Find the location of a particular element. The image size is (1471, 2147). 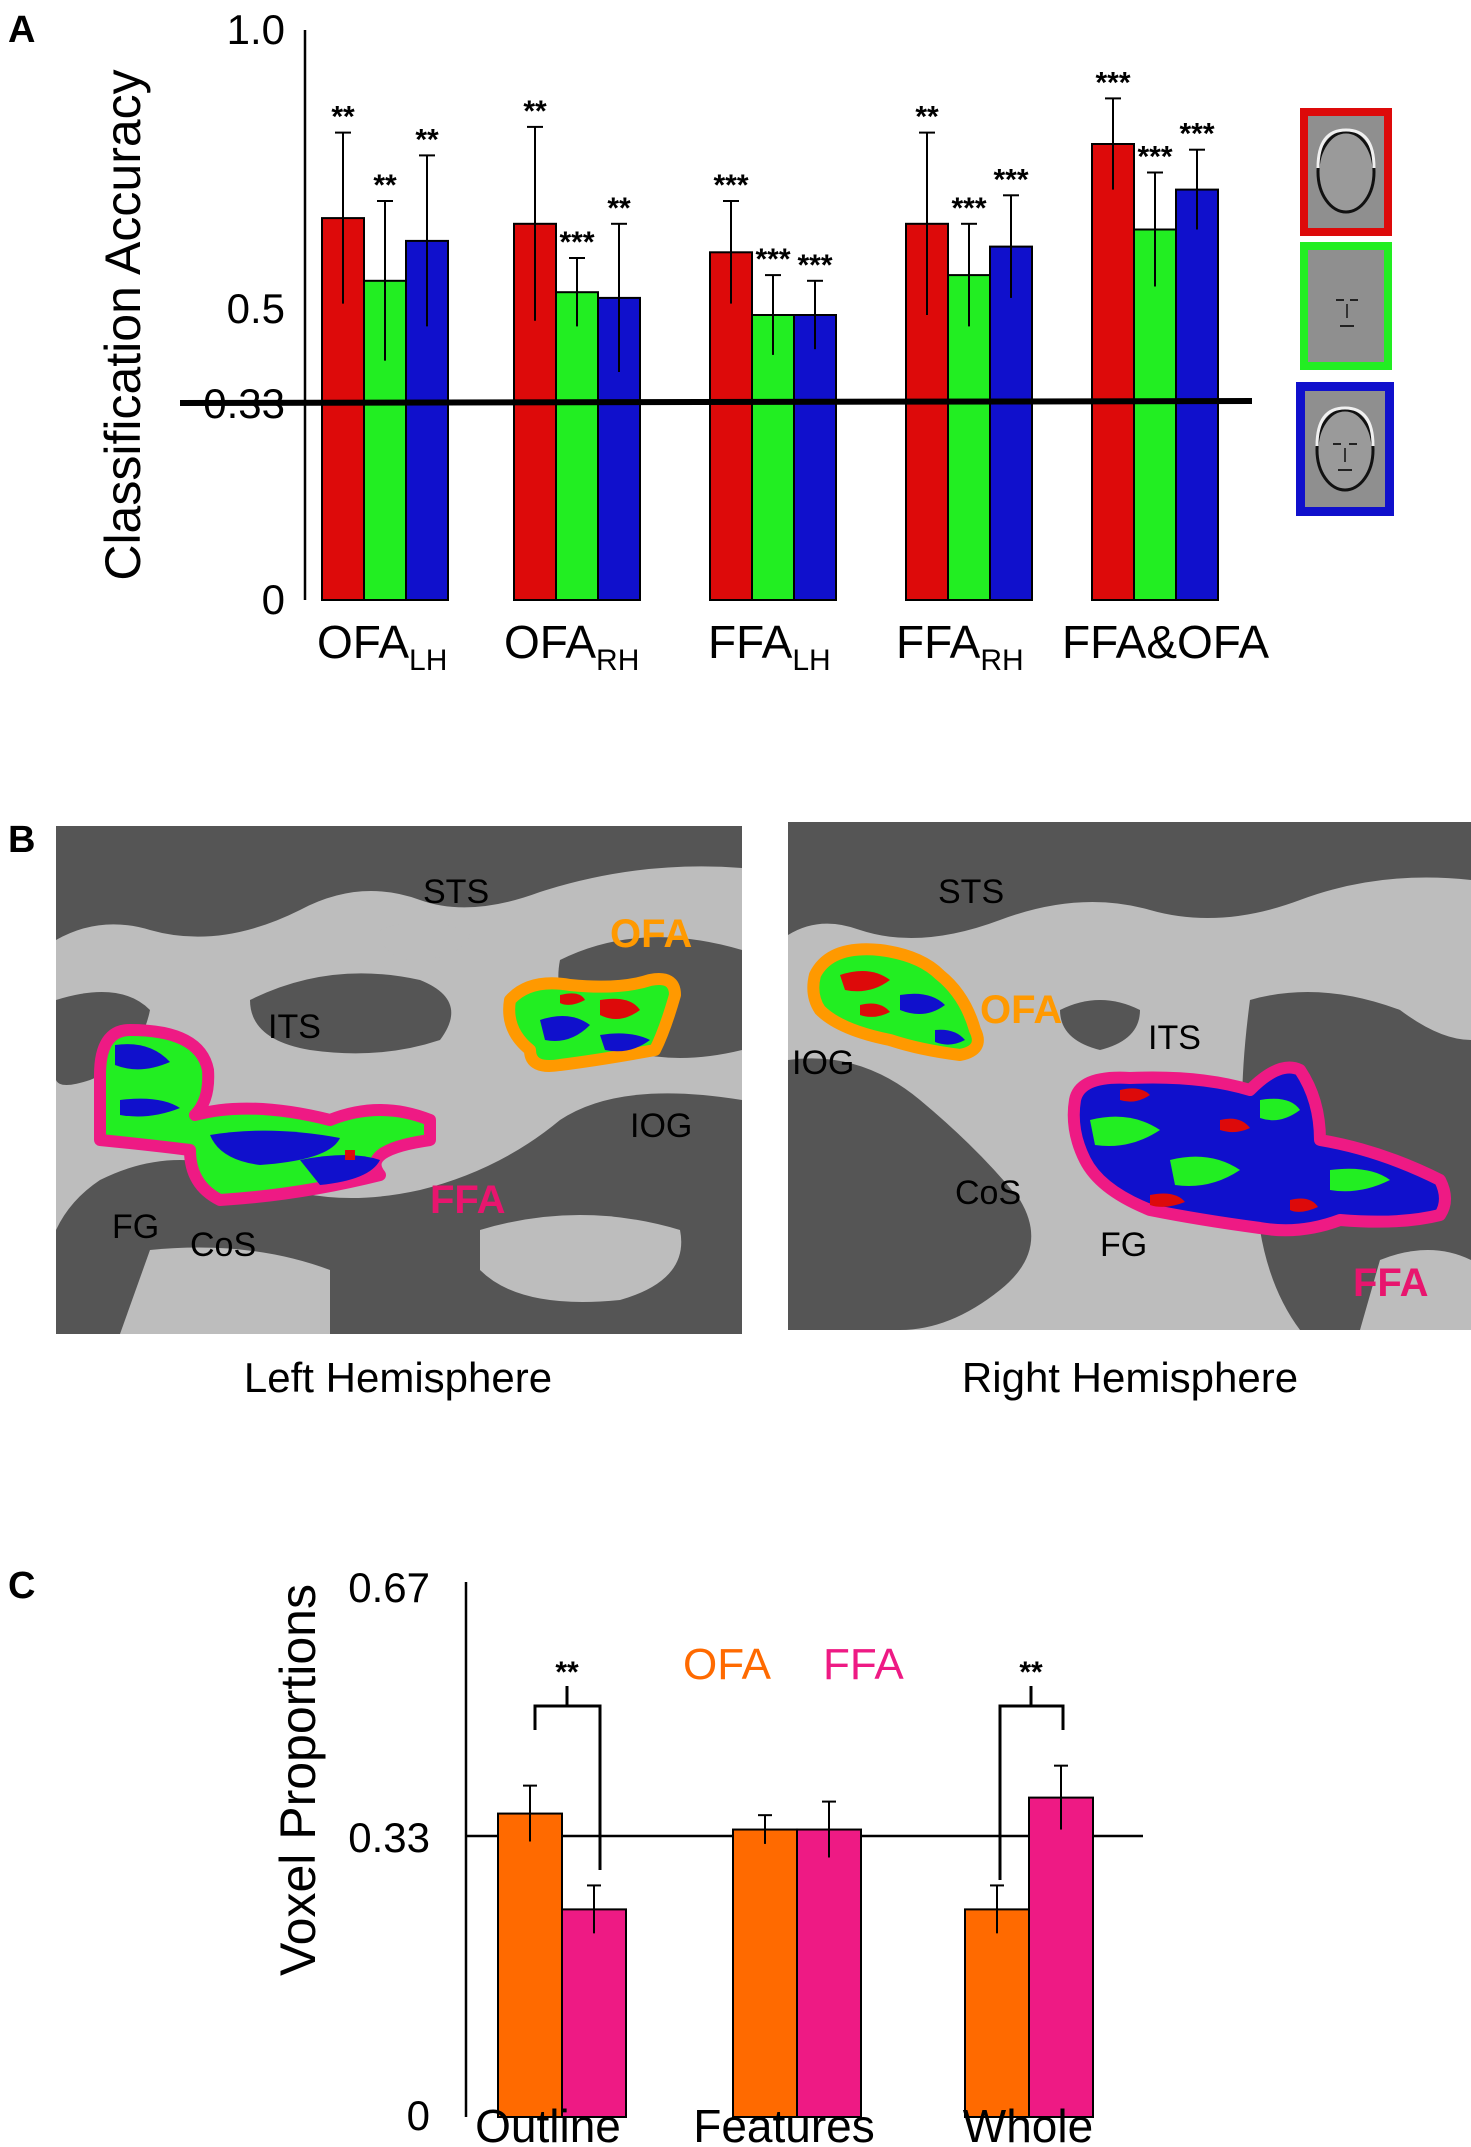

panel-c-legend-ofa: OFA is located at coordinates (727, 1664).